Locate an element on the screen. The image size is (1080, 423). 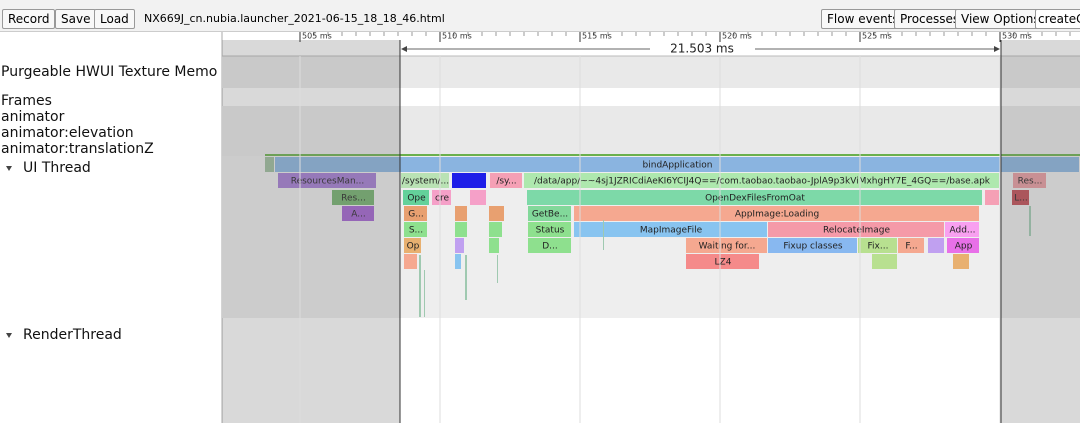
track-label: RenderThread is located at coordinates (72, 335).